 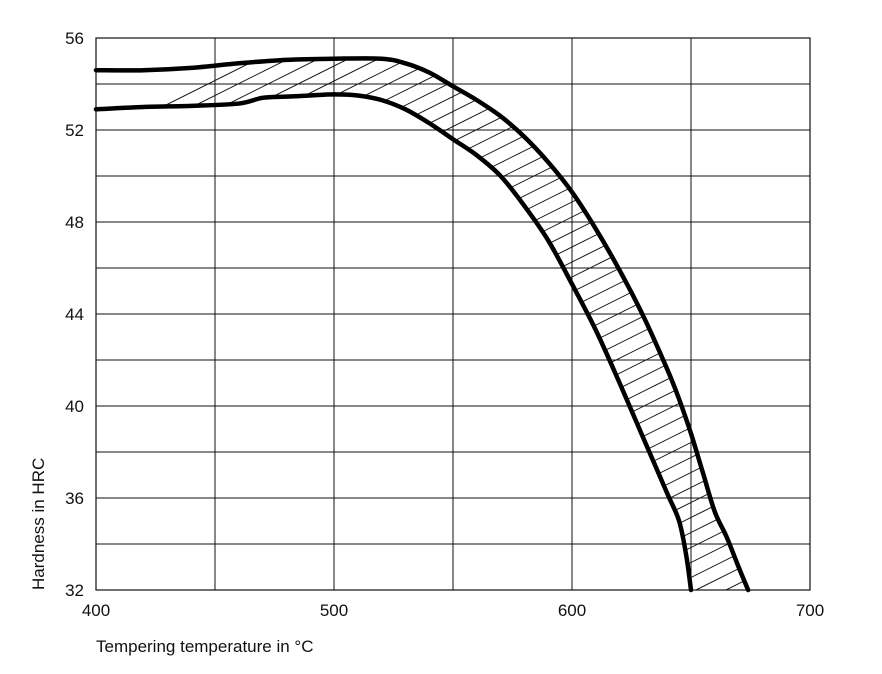 I want to click on y-tick-label: 56, so click(x=74, y=38).